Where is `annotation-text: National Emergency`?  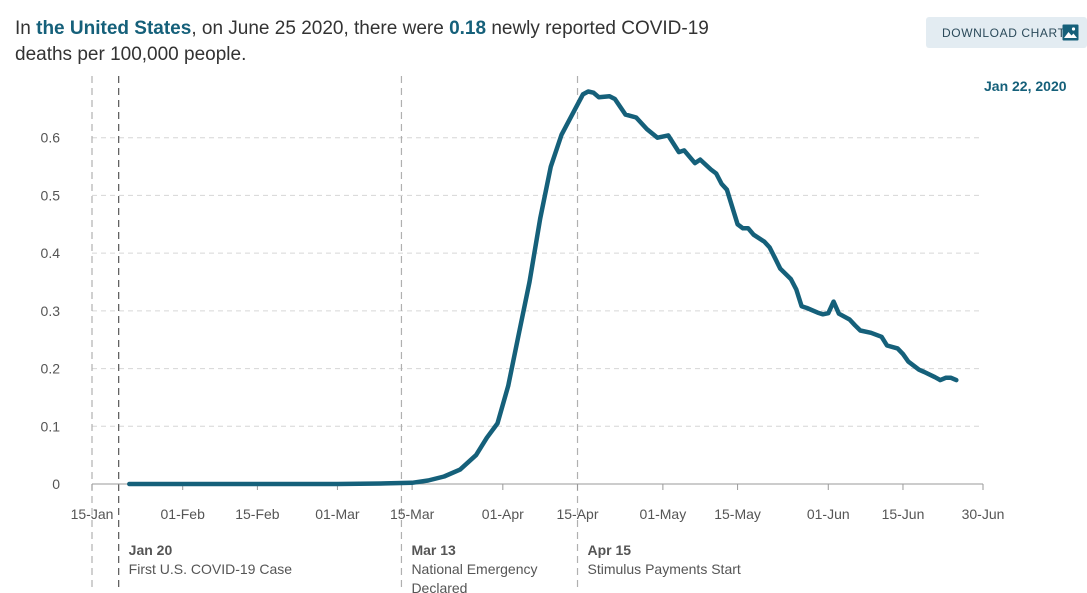
annotation-text: National Emergency is located at coordinates (474, 569).